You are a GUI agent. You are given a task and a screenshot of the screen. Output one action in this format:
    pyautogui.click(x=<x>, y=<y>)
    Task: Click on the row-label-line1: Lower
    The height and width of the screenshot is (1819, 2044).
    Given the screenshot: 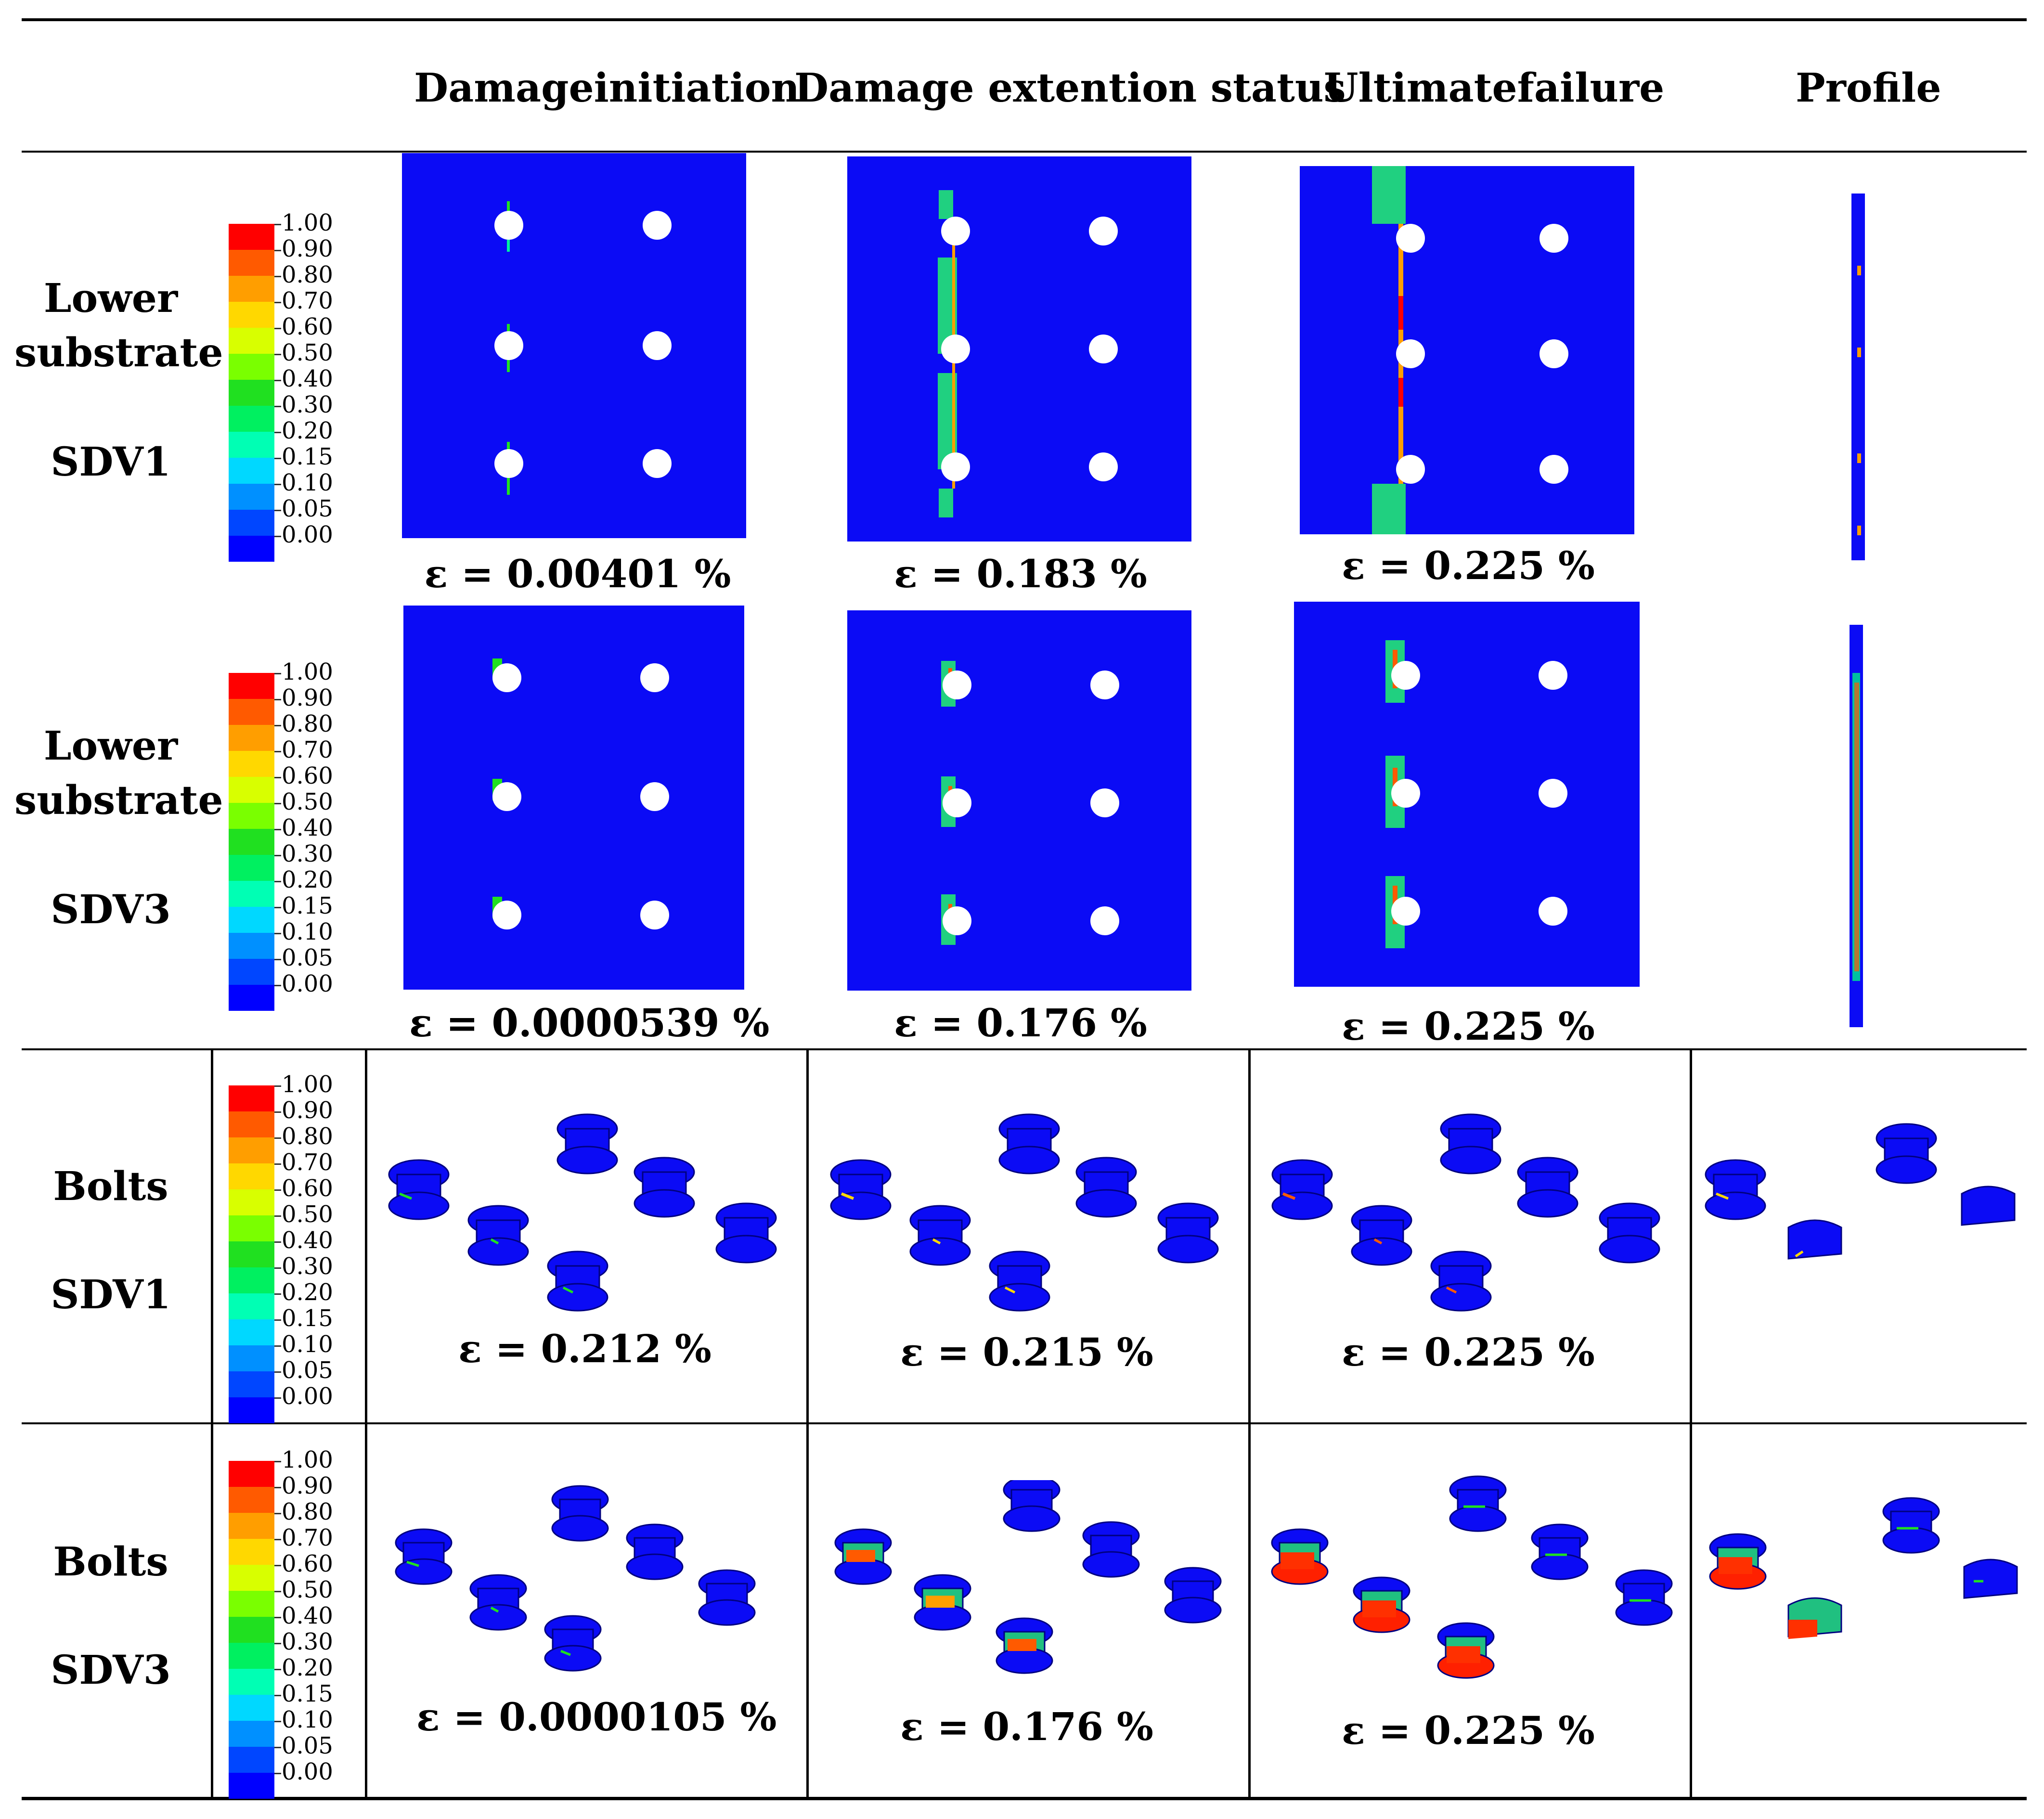 What is the action you would take?
    pyautogui.click(x=110, y=299)
    